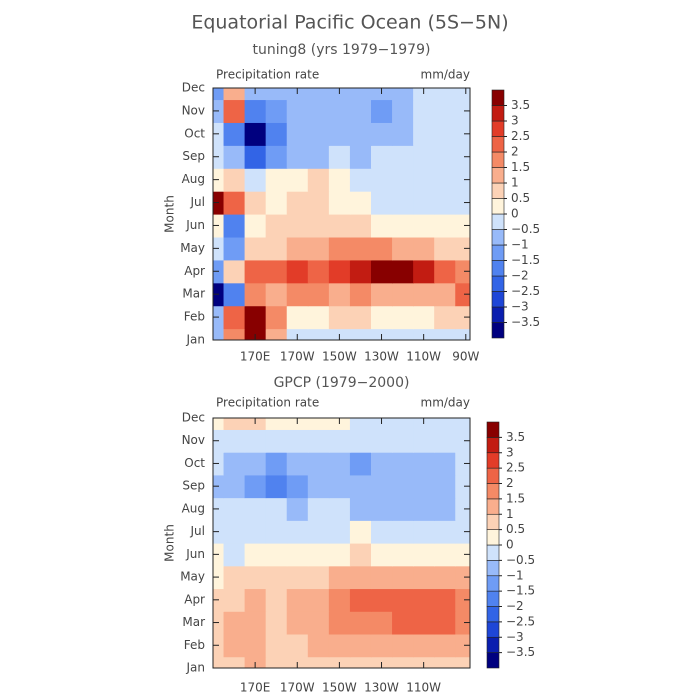 The image size is (700, 700). I want to click on y-tick-label: Jul, so click(197, 531).